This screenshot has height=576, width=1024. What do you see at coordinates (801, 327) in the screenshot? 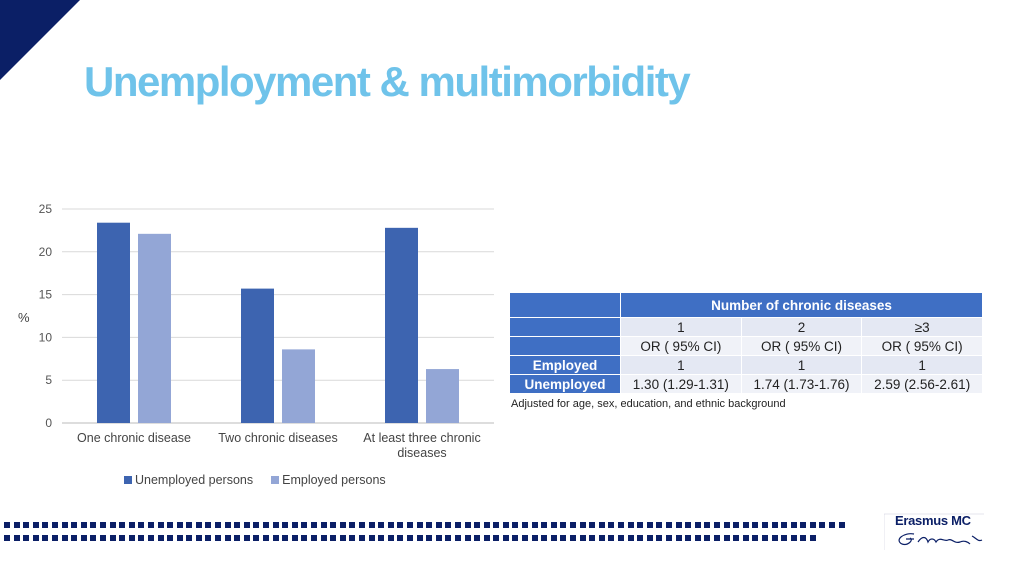
I see `table-cell: 2` at bounding box center [801, 327].